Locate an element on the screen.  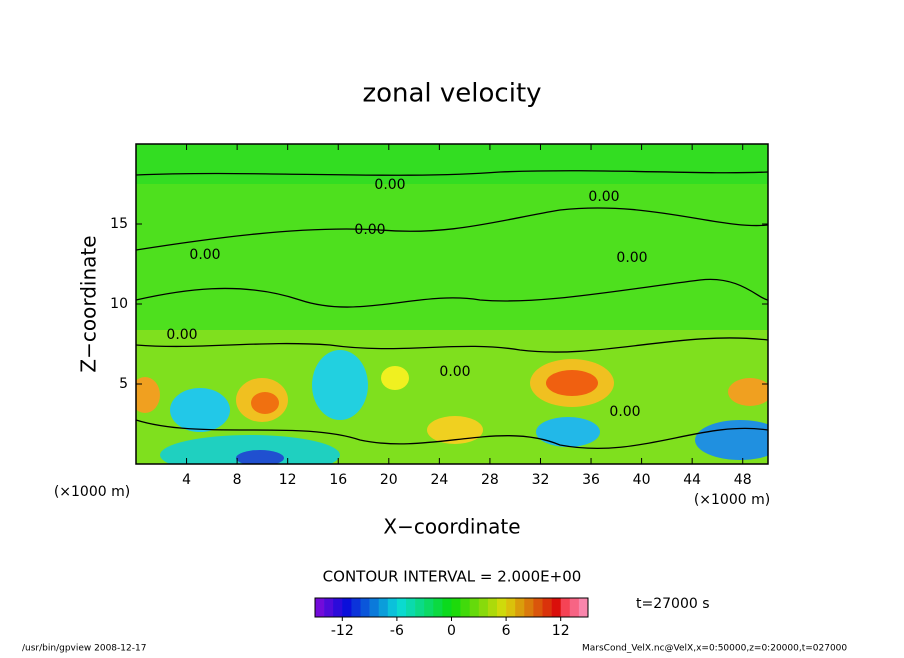
y-tick-label: 15 is located at coordinates (119, 224).